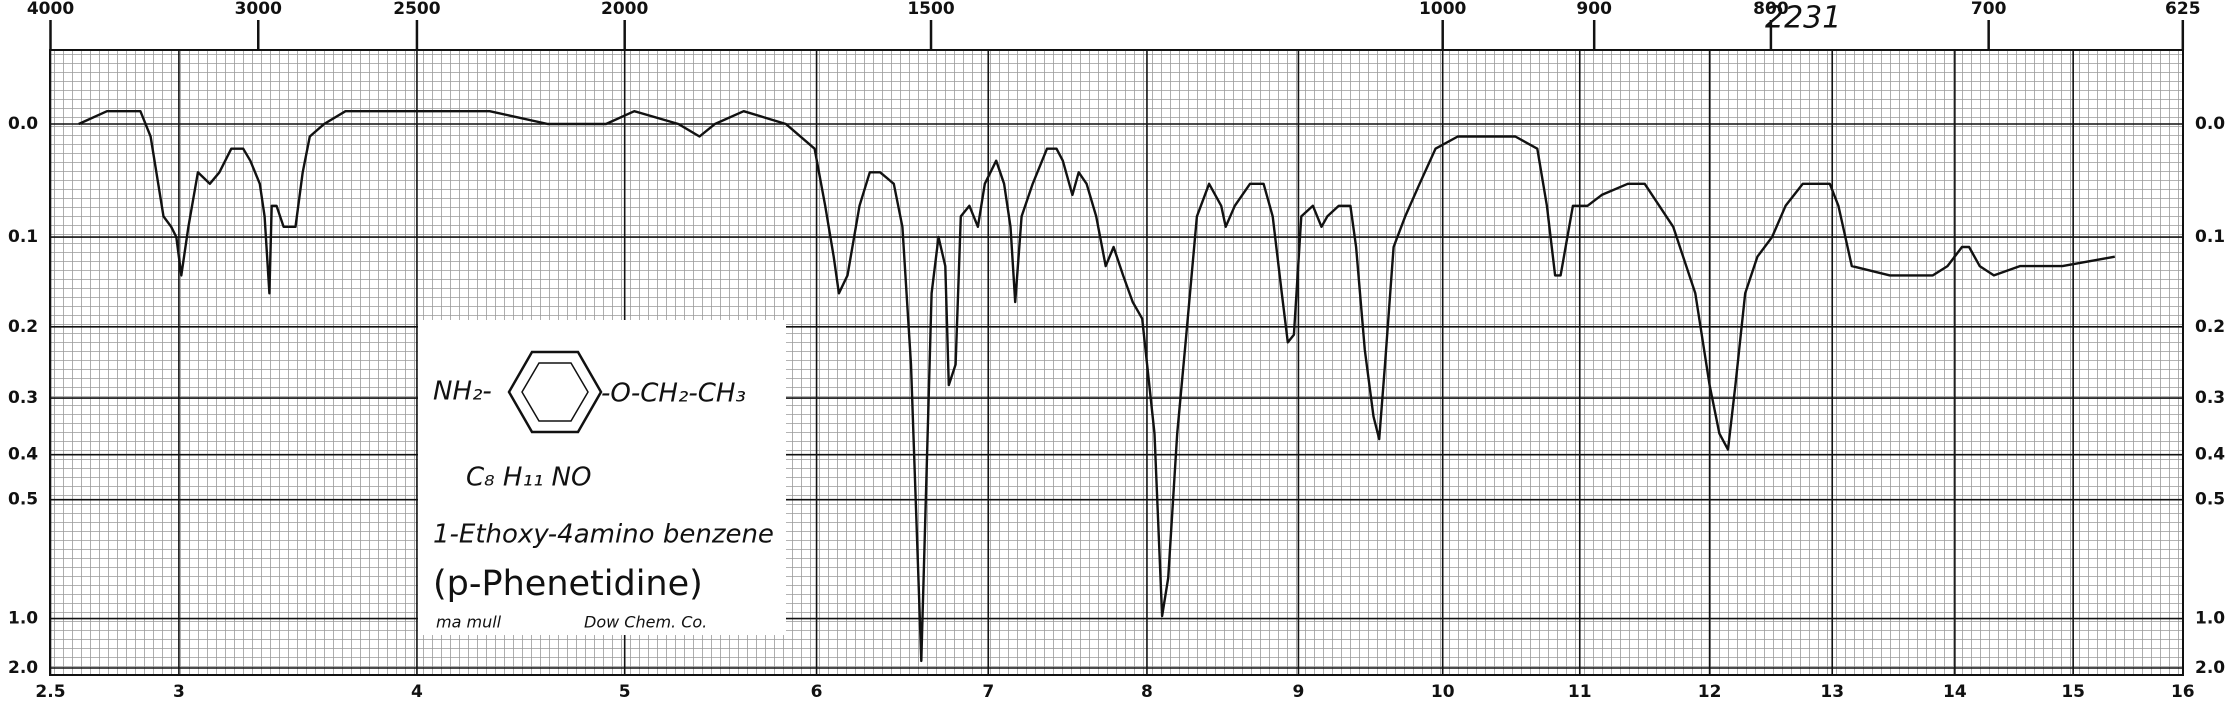 The height and width of the screenshot is (725, 2229). What do you see at coordinates (1803, 18) in the screenshot?
I see `annotation: 2231` at bounding box center [1803, 18].